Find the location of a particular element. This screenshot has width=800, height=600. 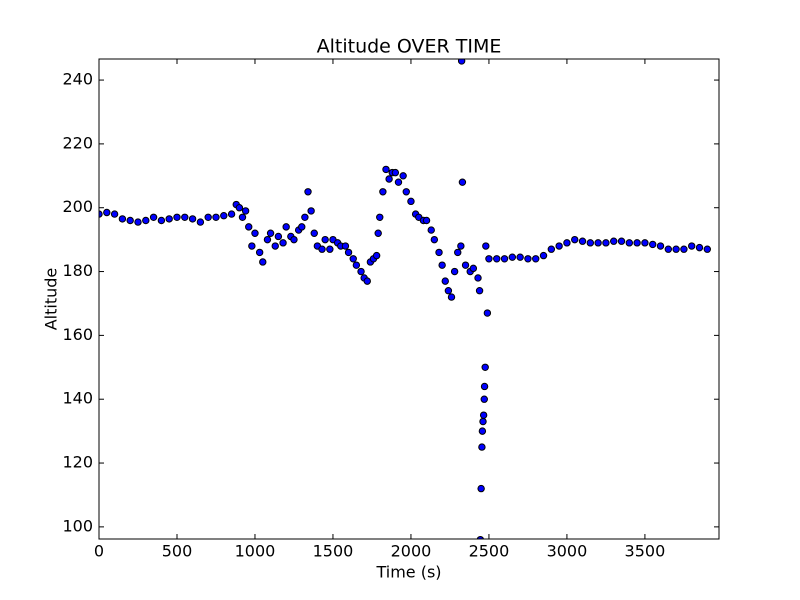

x-tick-label: 1500 is located at coordinates (333, 551).